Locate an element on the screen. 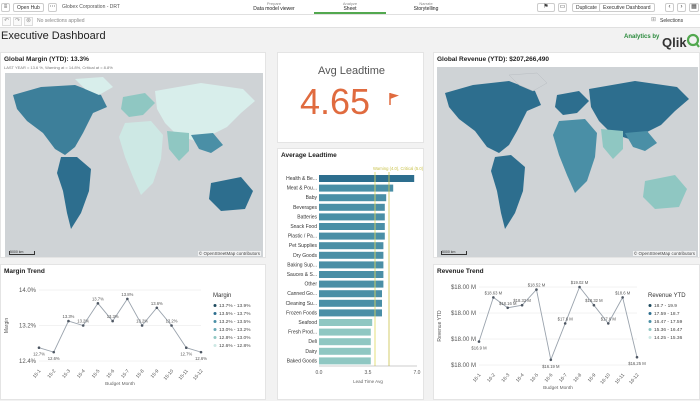 This screenshot has width=700, height=401. app-name: Globex Corporation - DRT is located at coordinates (91, 7).